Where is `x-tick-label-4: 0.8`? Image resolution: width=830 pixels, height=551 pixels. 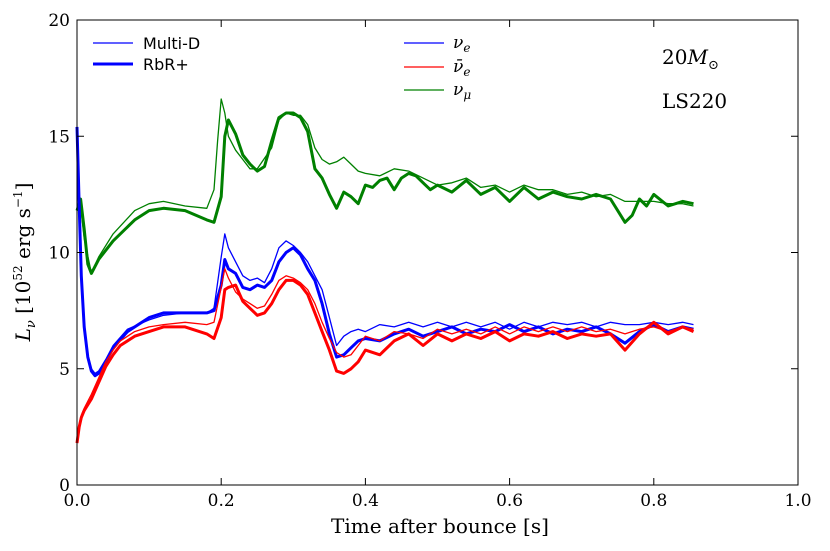 x-tick-label-4: 0.8 is located at coordinates (653, 501).